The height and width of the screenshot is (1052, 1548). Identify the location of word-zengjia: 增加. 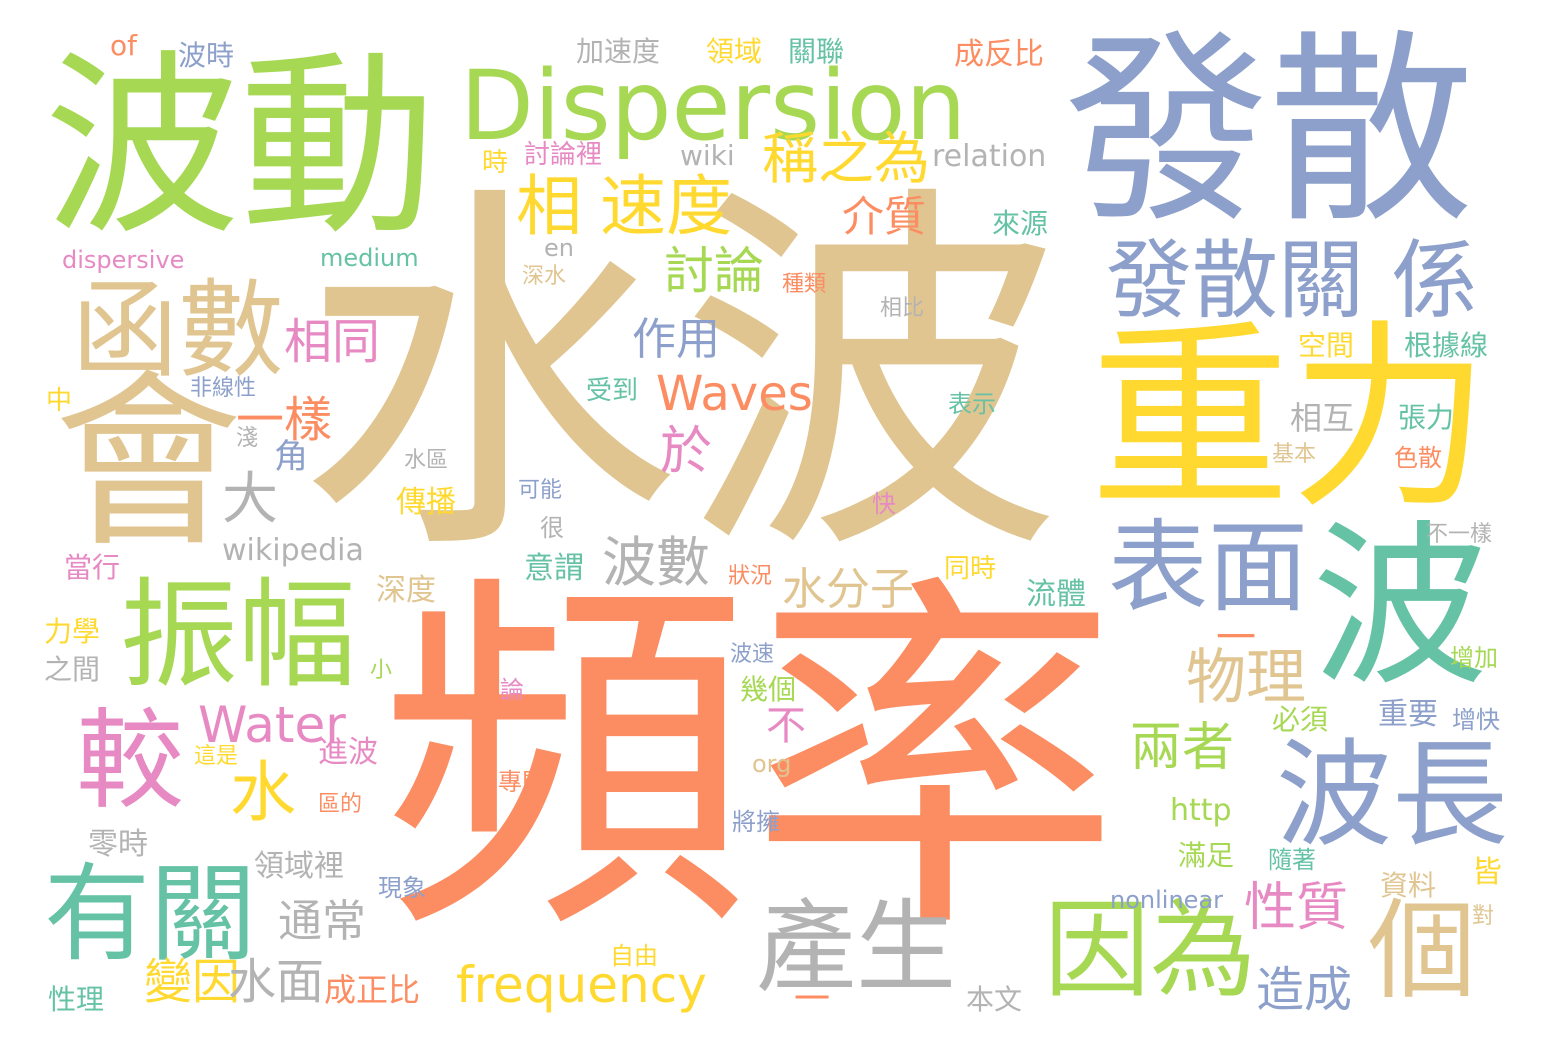
(1474, 658).